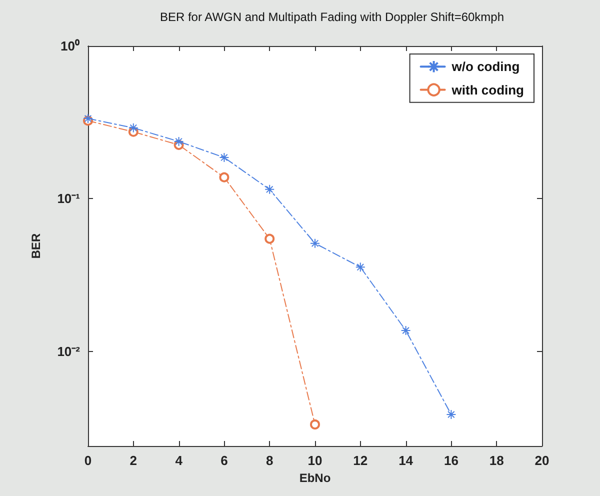 The height and width of the screenshot is (496, 600). What do you see at coordinates (496, 460) in the screenshot?
I see `x-tick-label: 18` at bounding box center [496, 460].